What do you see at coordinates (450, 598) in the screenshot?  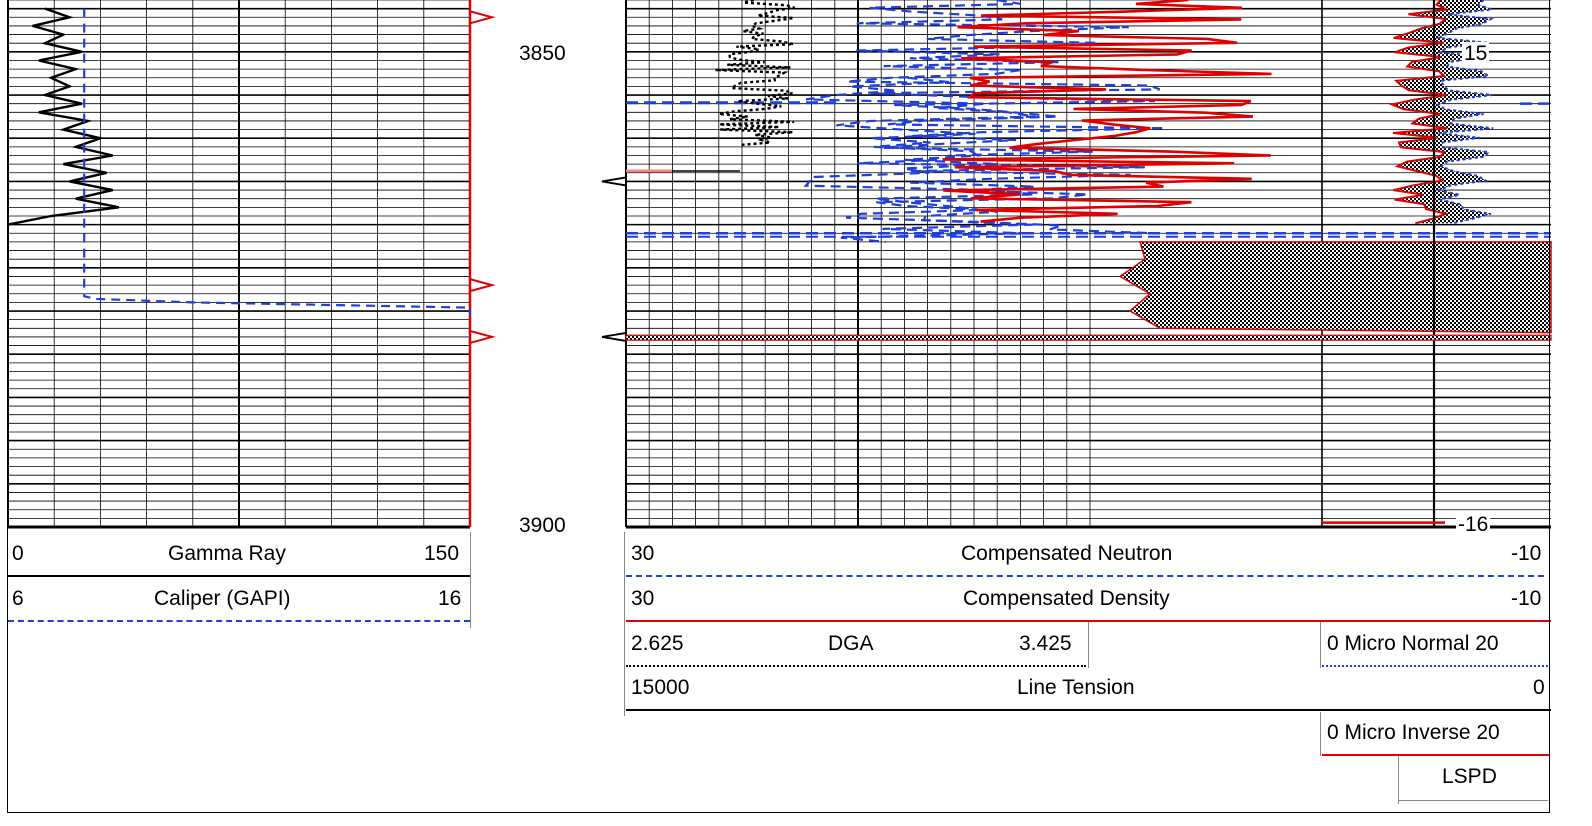 I see `caliper-max: 16` at bounding box center [450, 598].